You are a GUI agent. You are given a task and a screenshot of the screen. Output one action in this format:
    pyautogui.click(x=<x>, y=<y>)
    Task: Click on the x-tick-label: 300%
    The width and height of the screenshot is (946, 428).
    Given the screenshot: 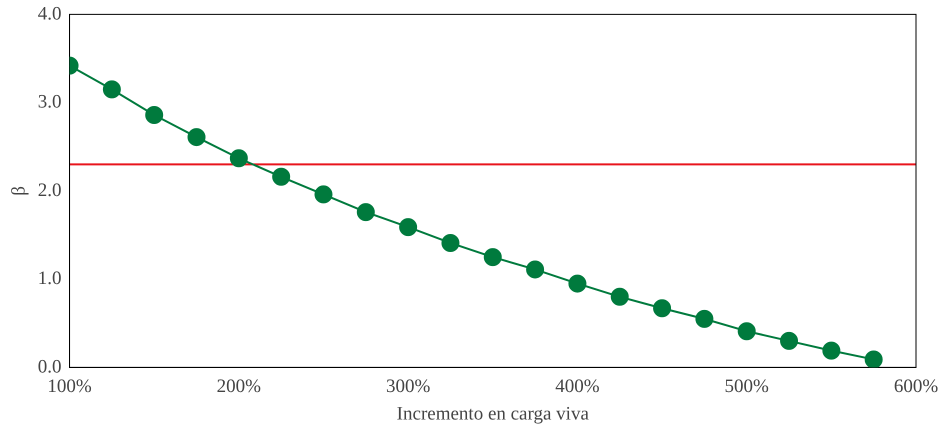 What is the action you would take?
    pyautogui.click(x=408, y=386)
    